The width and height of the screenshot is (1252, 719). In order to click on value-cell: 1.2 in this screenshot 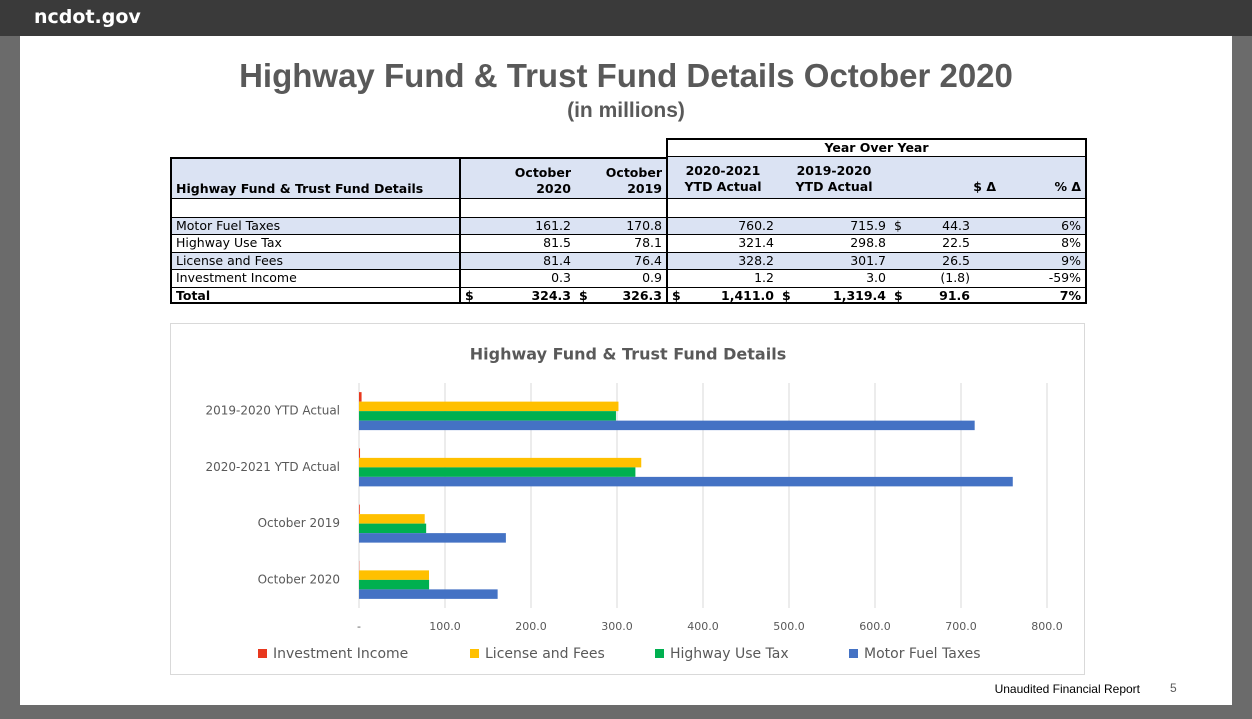, I will do `click(722, 278)`.